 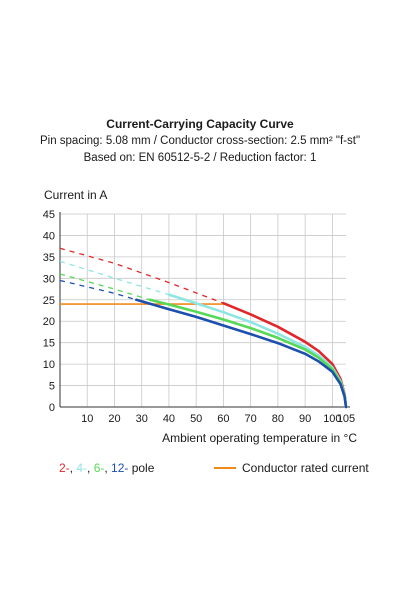 I want to click on series-12-pole-solid-line, so click(x=241, y=353).